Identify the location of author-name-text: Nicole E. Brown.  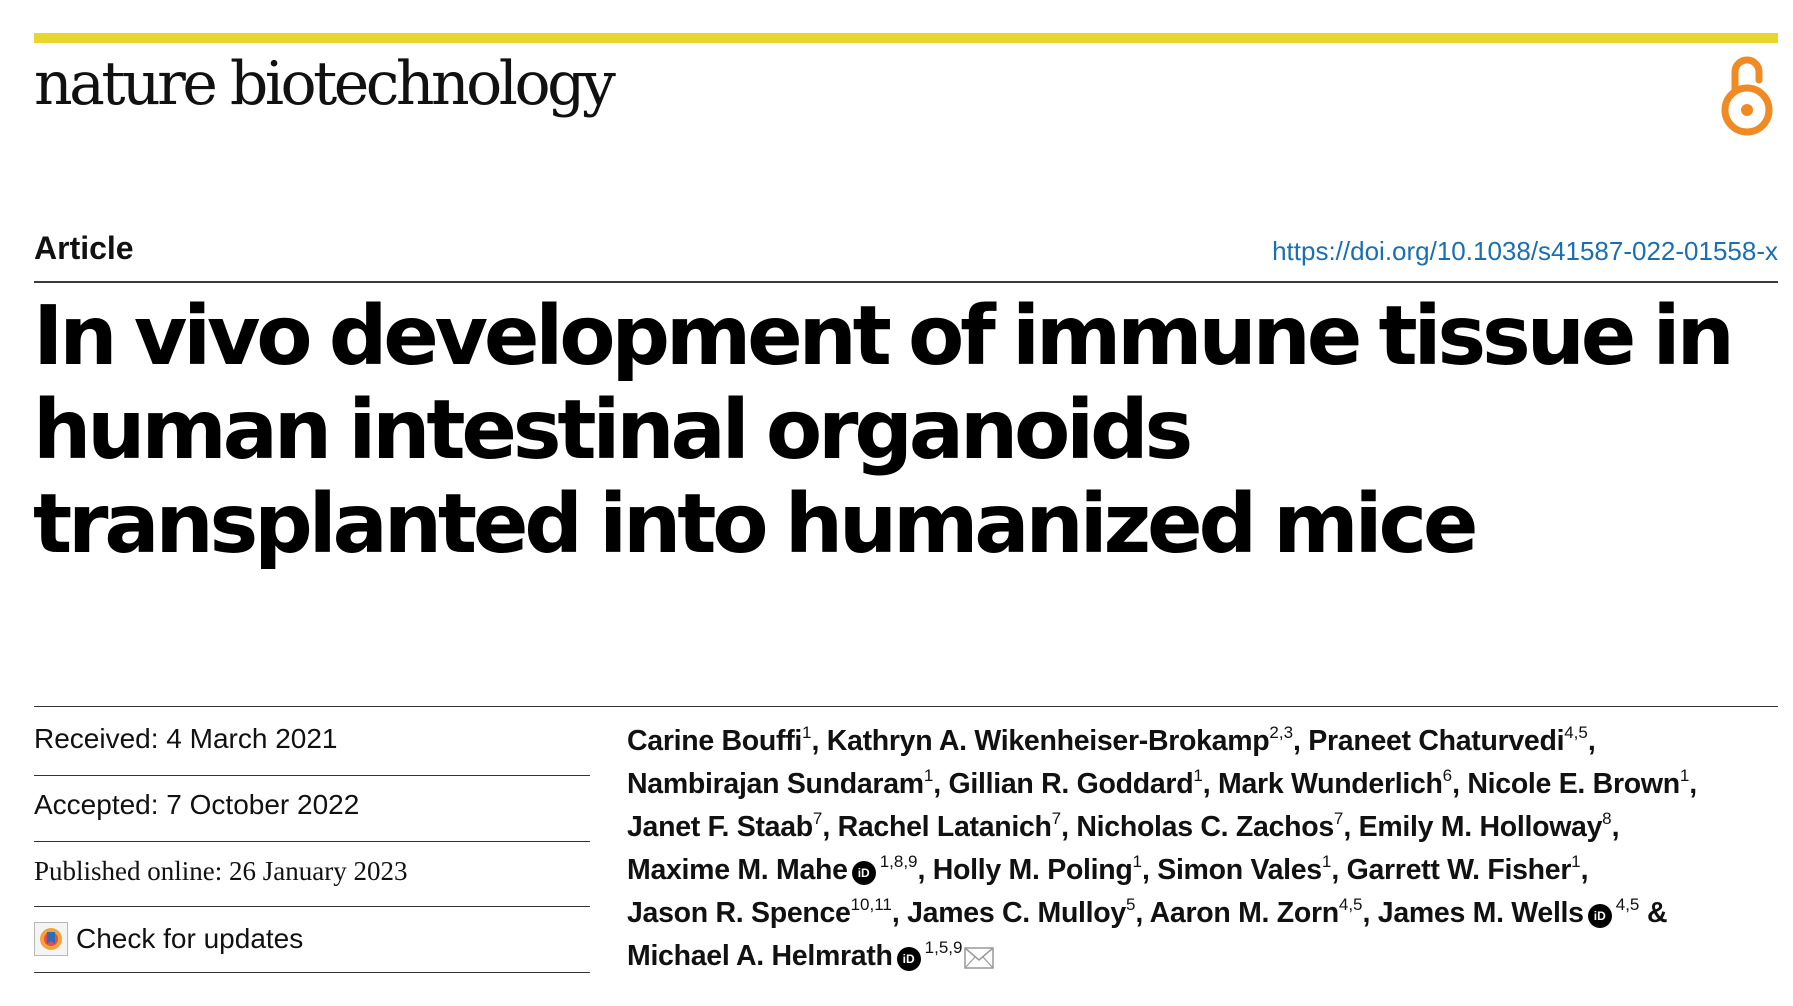
(1573, 784).